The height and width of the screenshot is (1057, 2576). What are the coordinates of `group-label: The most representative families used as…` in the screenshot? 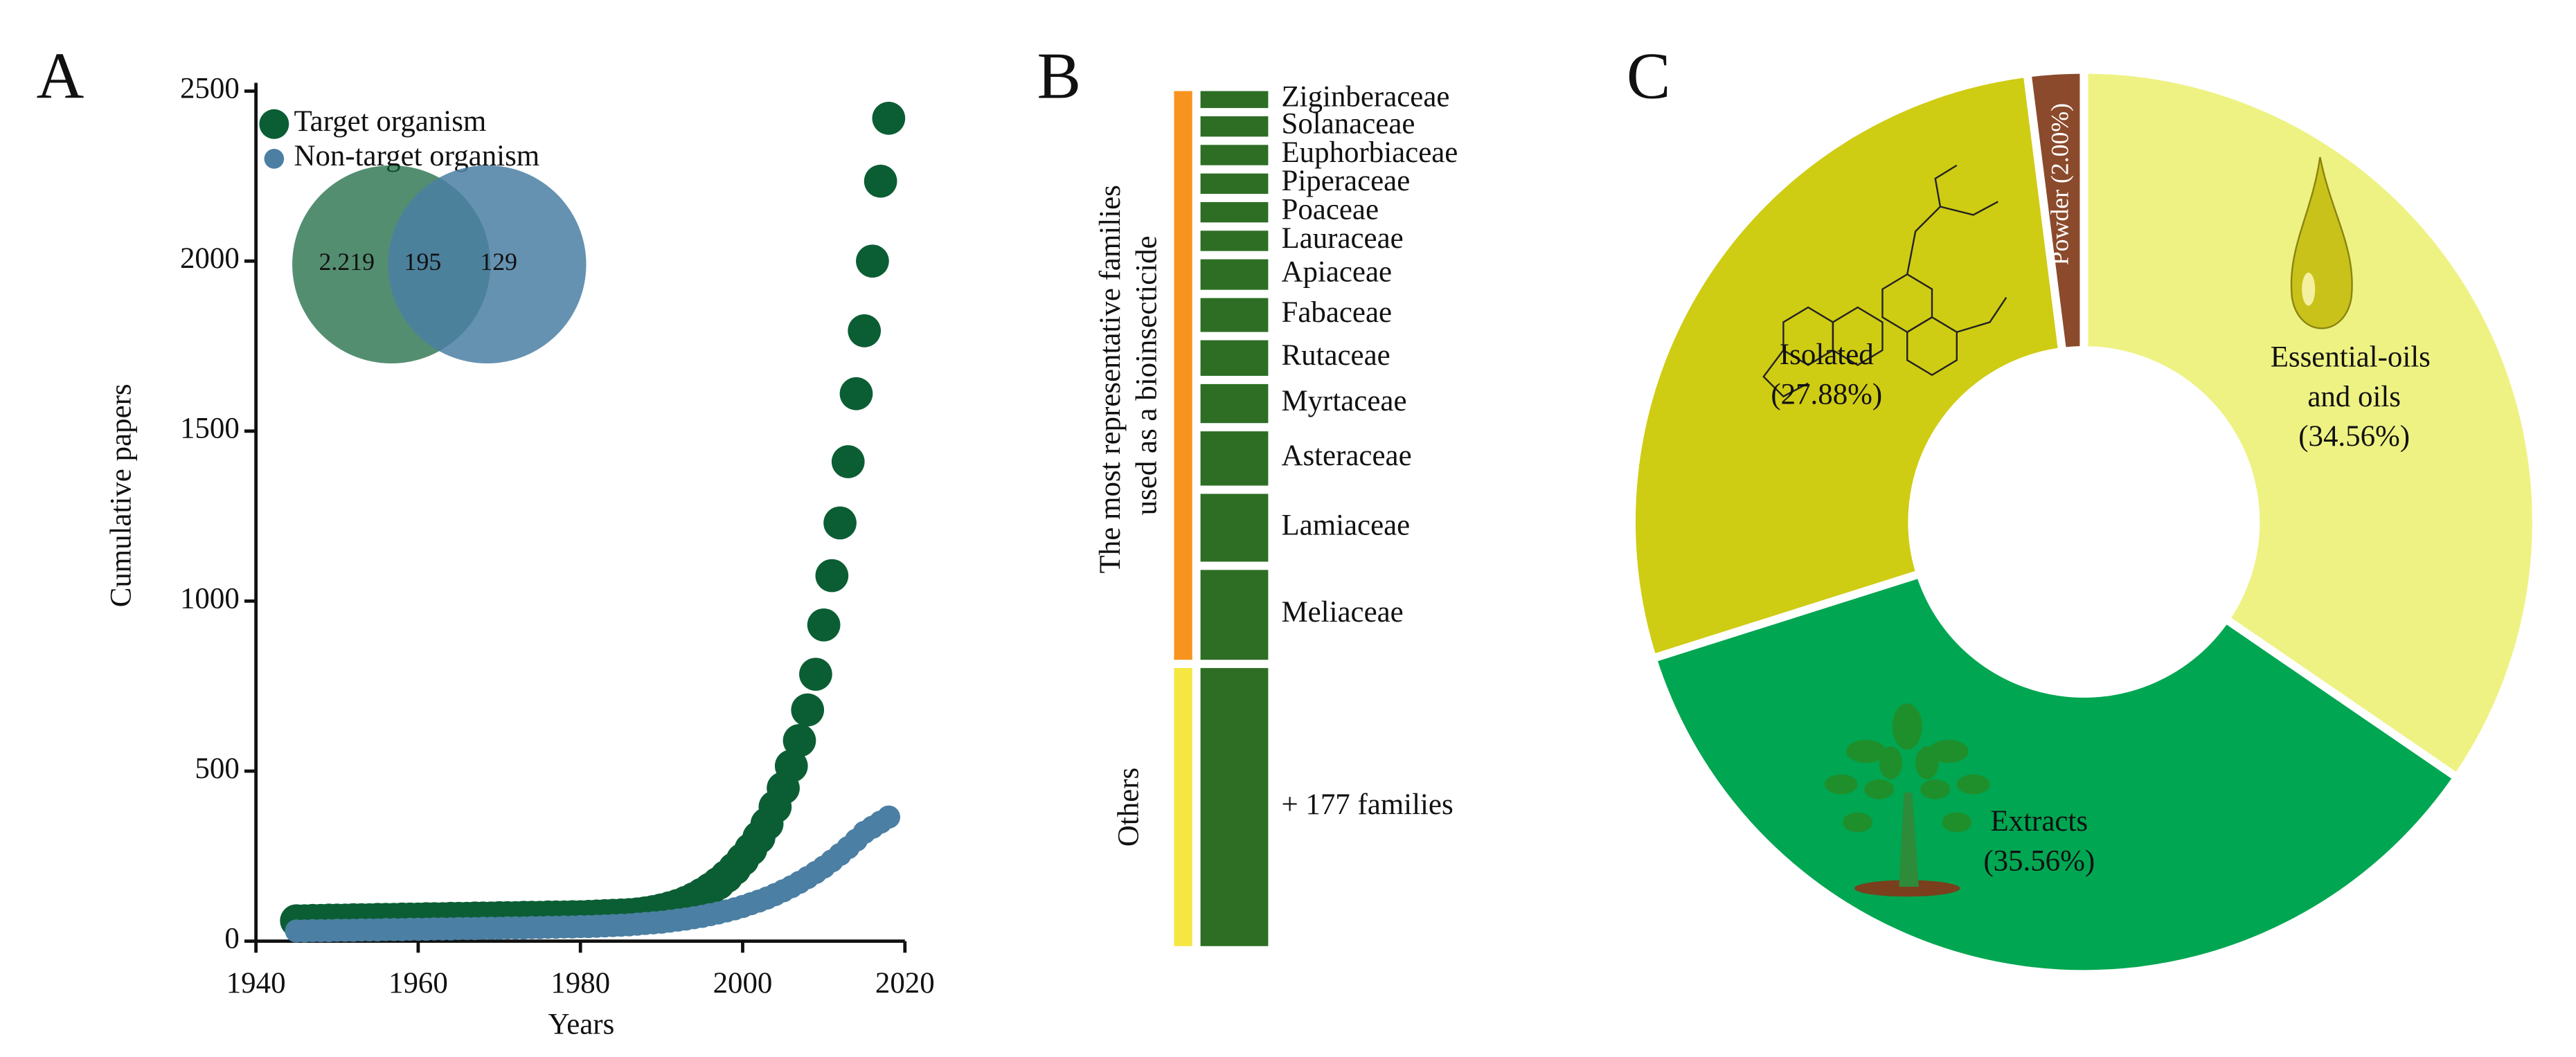 It's located at (1128, 375).